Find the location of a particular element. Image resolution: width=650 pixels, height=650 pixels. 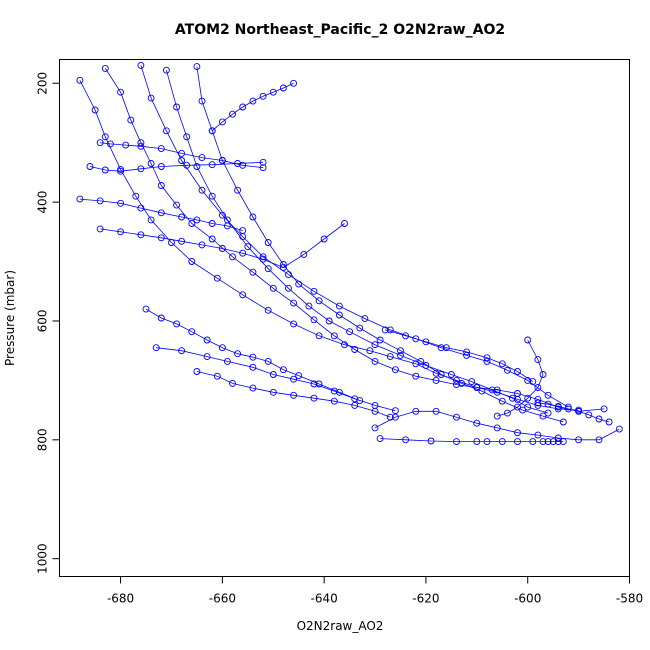

x-tick-label: -680 is located at coordinates (120, 599).